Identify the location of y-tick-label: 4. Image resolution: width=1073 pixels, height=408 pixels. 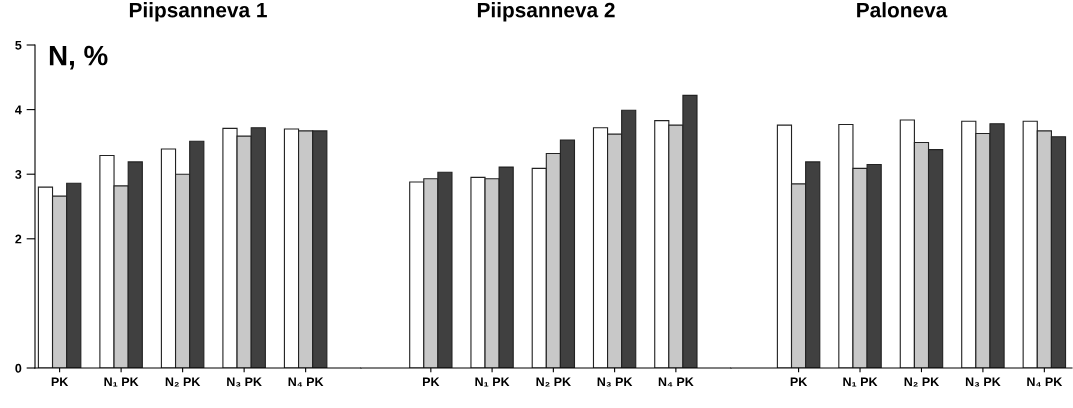
(18, 110).